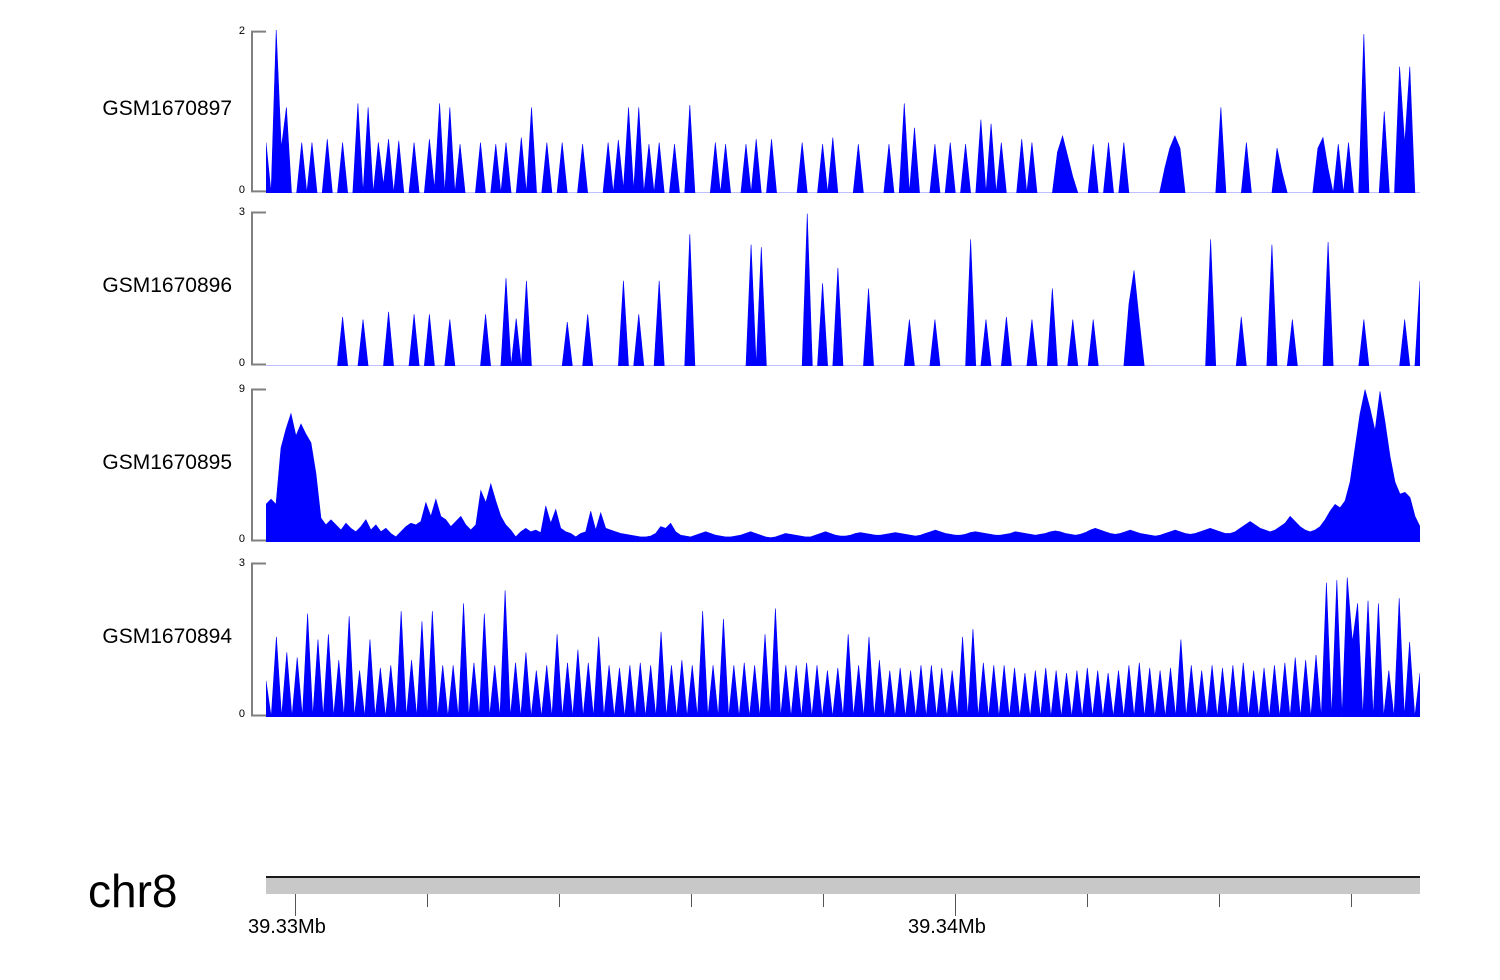 The width and height of the screenshot is (1500, 980). What do you see at coordinates (241, 389) in the screenshot?
I see `axis-max-label: 9` at bounding box center [241, 389].